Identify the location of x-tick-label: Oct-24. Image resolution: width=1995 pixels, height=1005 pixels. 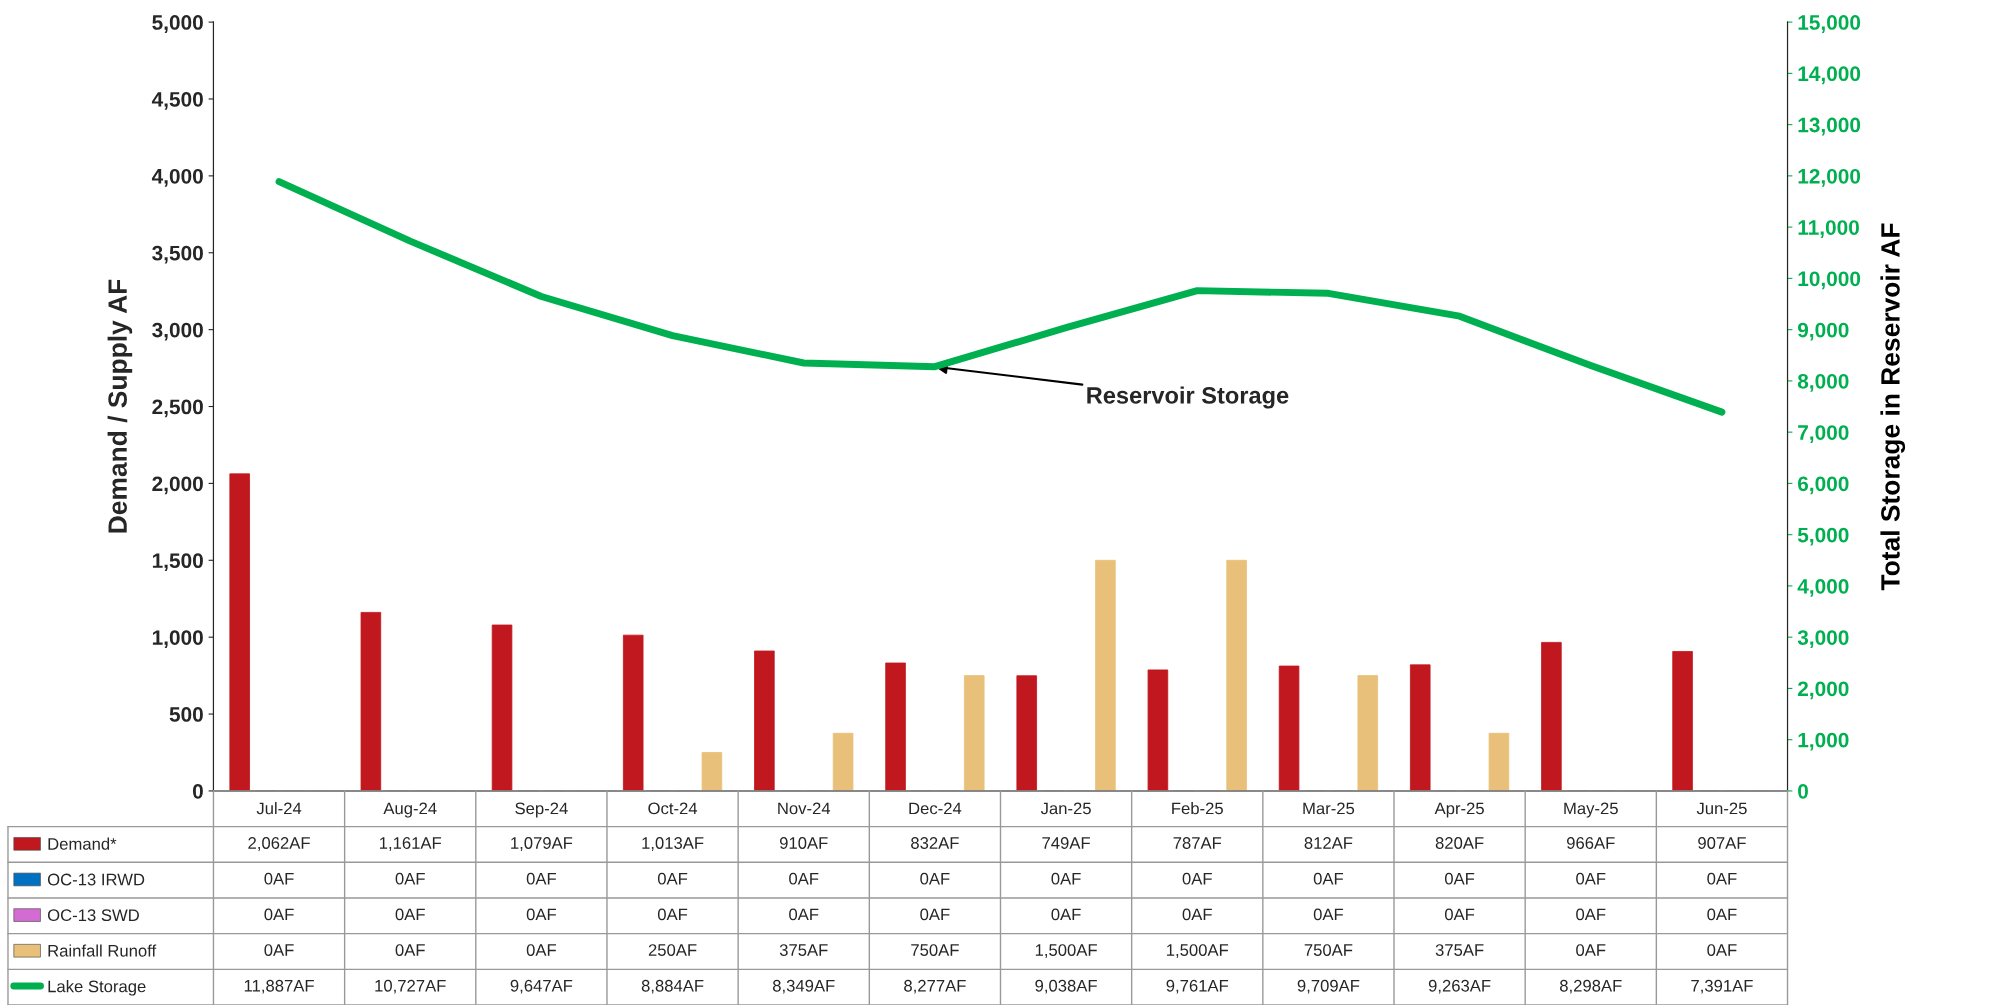
(673, 808).